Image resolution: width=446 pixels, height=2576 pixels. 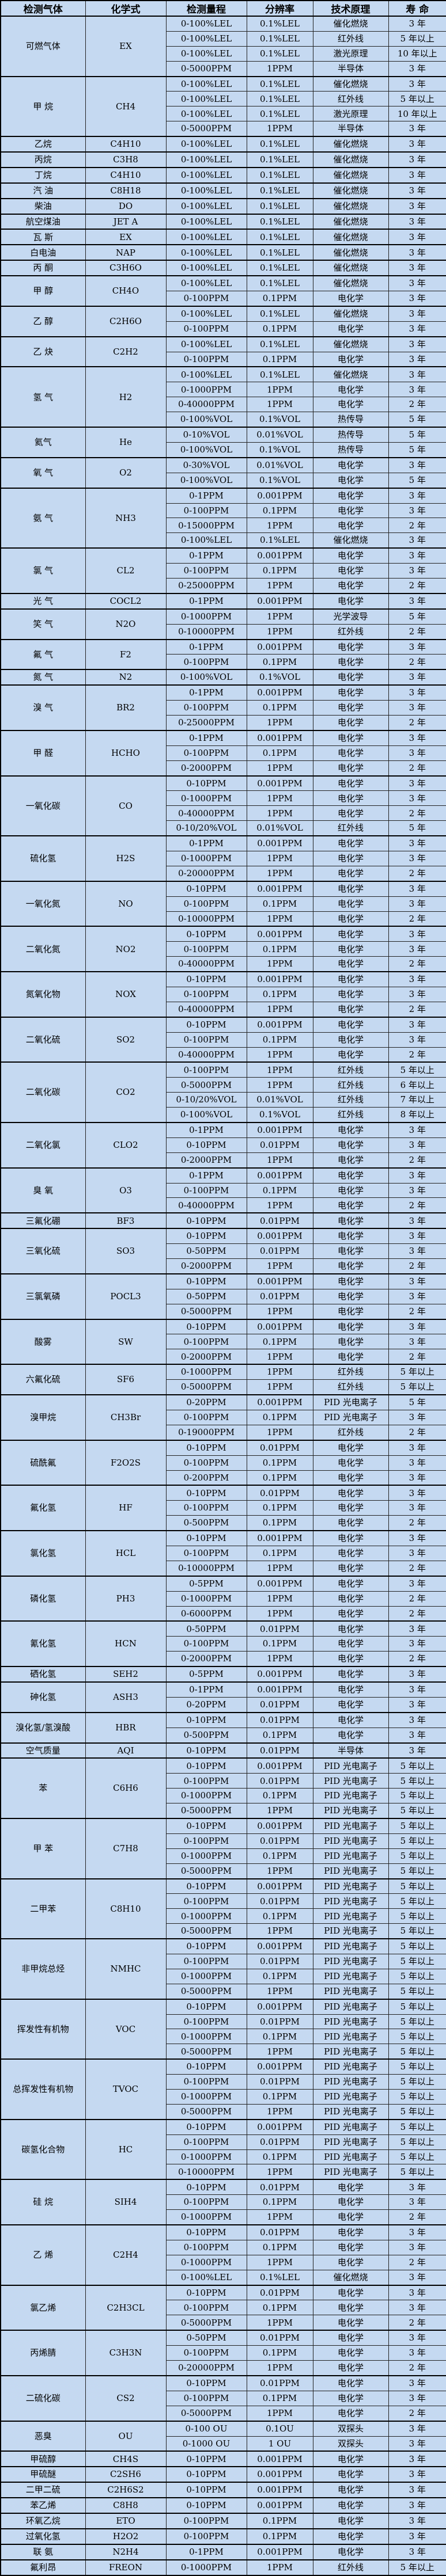 I want to click on table-row: 丙烷 C3H8 0-100%LEL 0.1%LEL 催化燃烧 3 年, so click(x=223, y=160).